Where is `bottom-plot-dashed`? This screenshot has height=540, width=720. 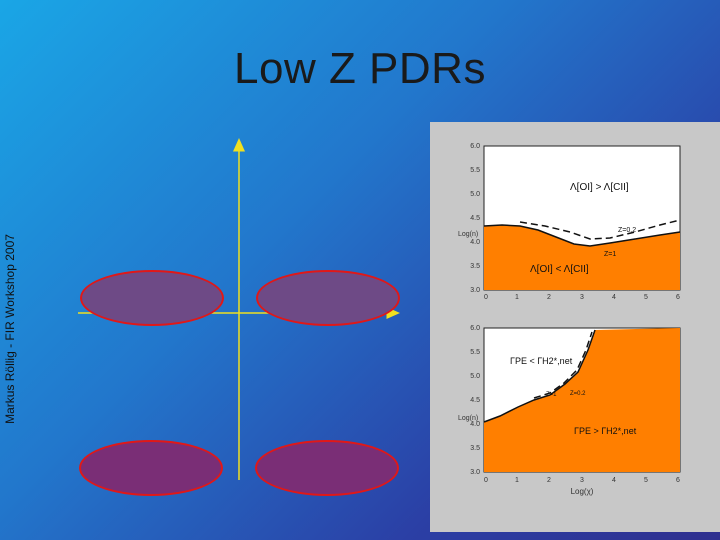
bottom-plot-dashed is located at coordinates (563, 365).